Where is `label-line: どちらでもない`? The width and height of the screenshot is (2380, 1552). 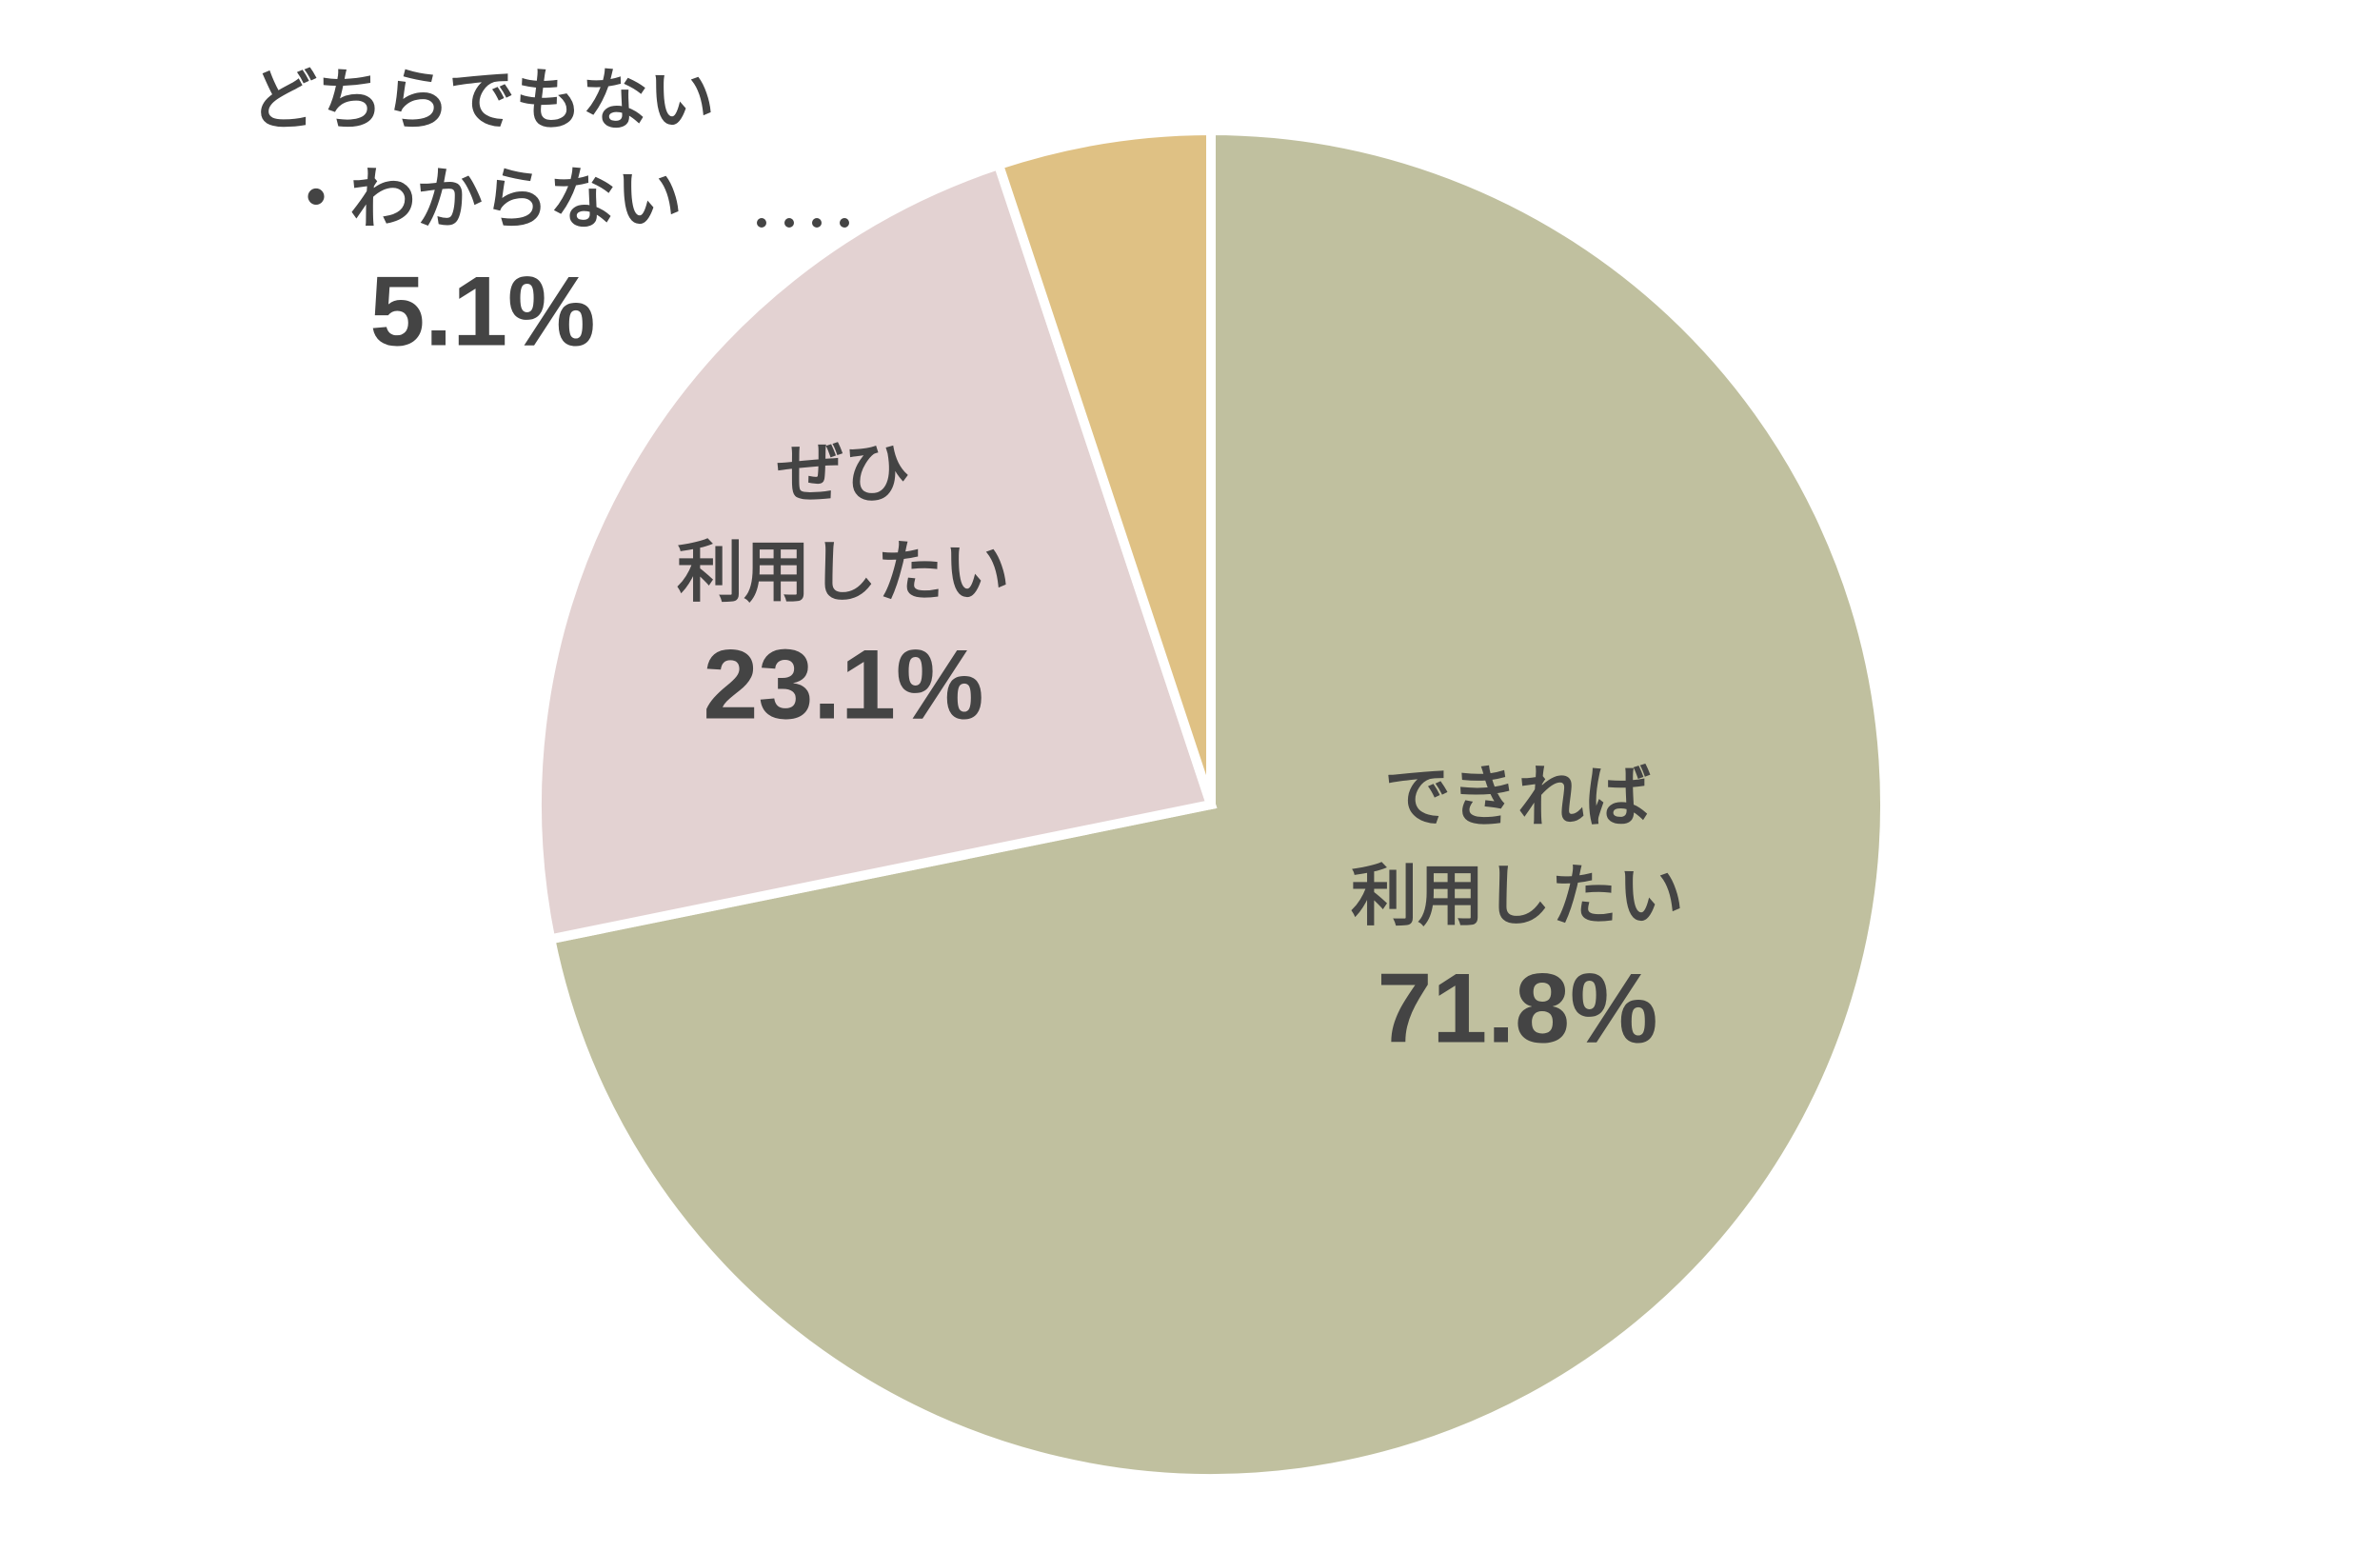
label-line: どちらでもない is located at coordinates (482, 100).